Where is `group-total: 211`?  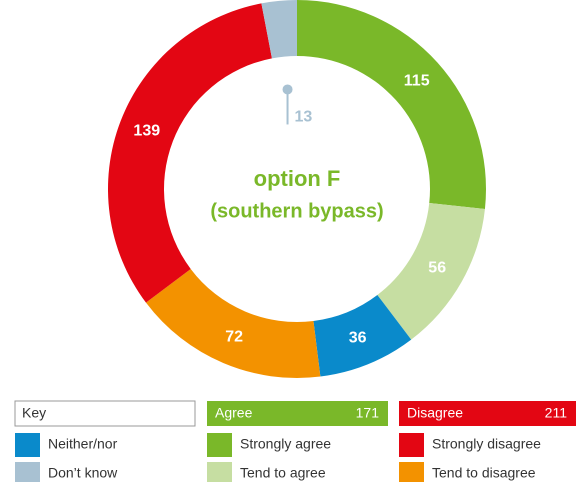
group-total: 211 is located at coordinates (556, 413).